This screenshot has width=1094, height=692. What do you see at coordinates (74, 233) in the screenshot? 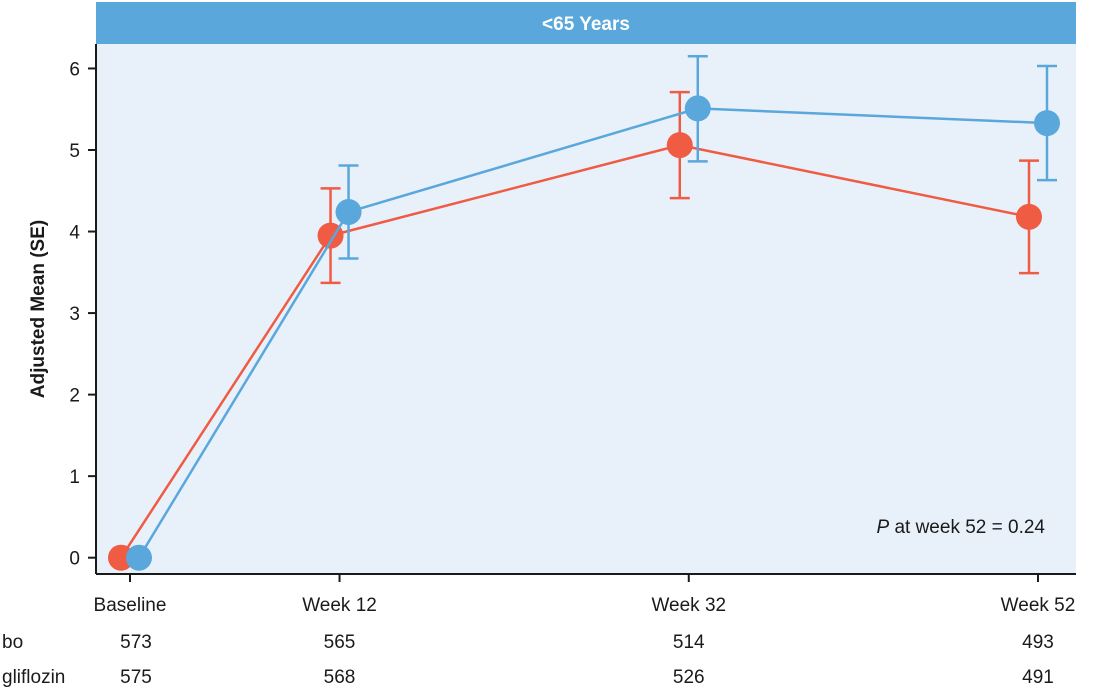
I see `y-tick-label: 4` at bounding box center [74, 233].